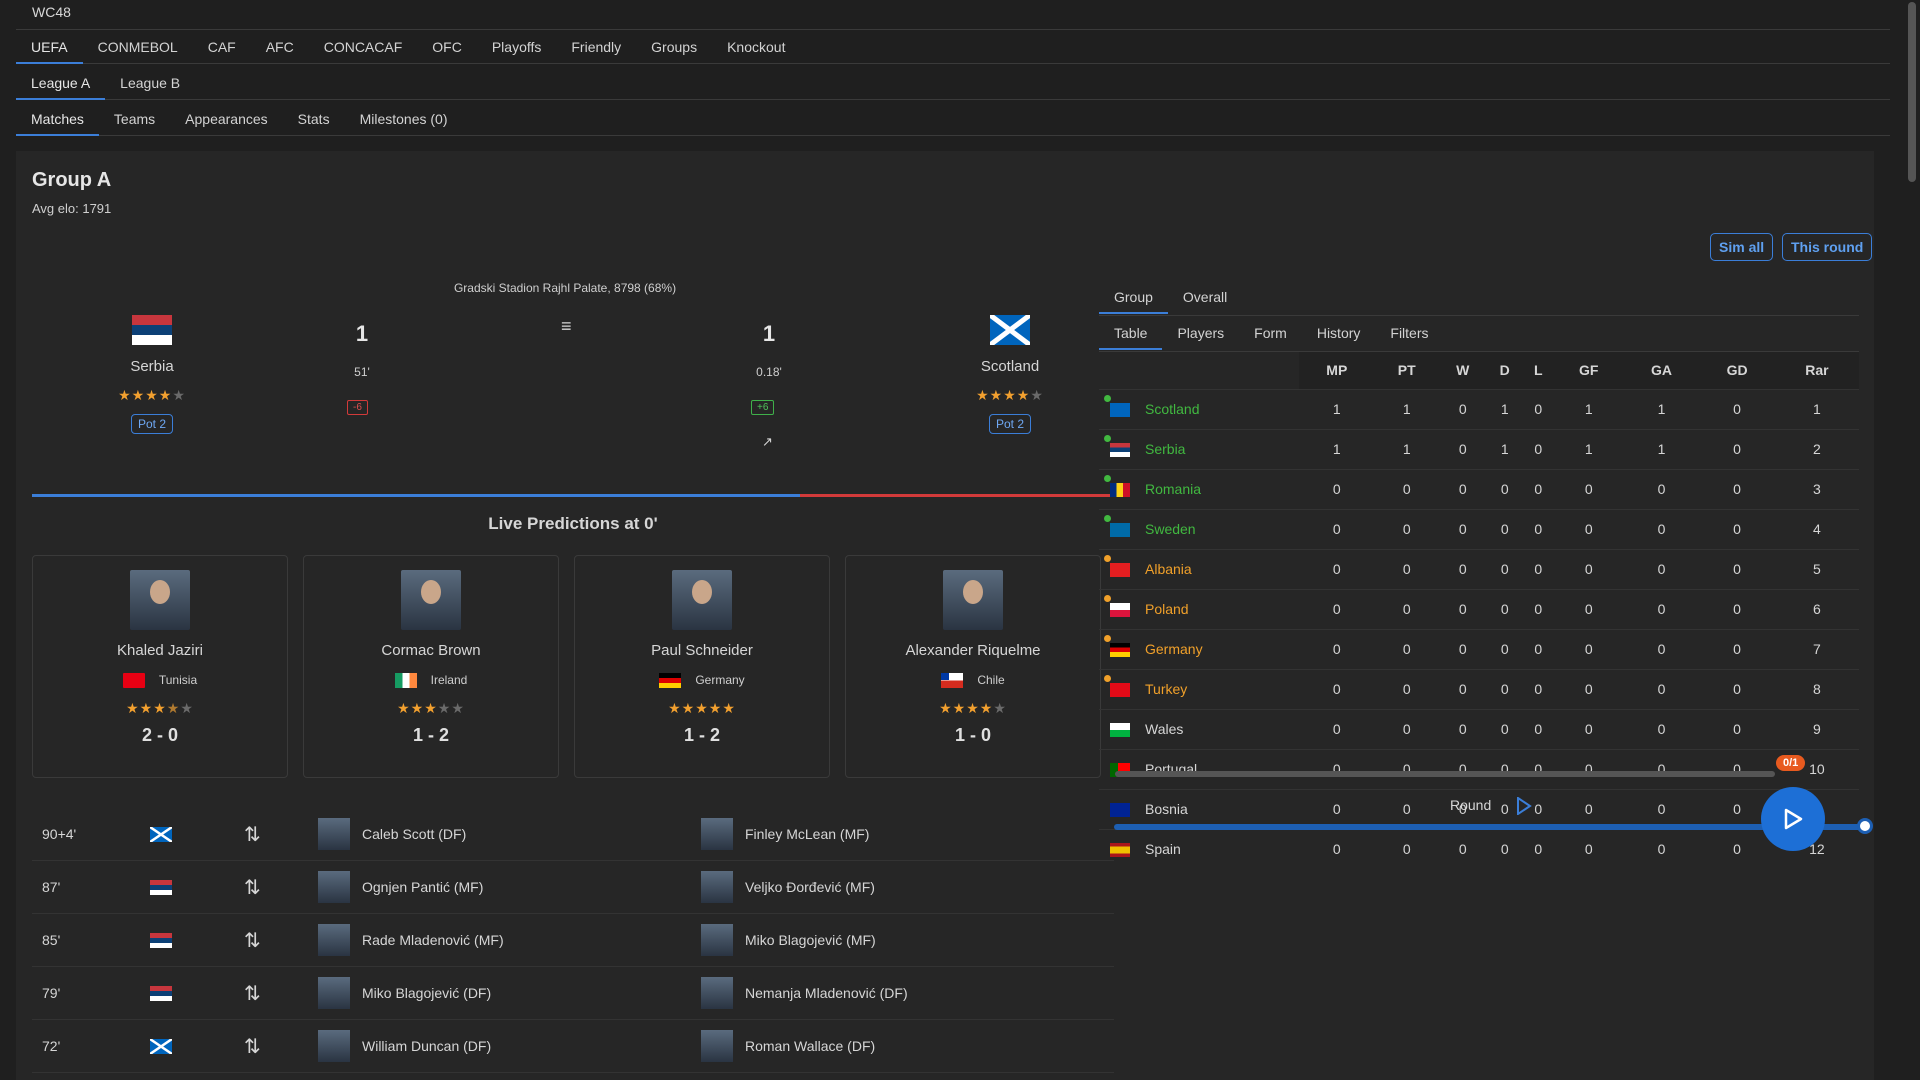 The image size is (1920, 1080). I want to click on table-row: Spain 0 0 0 0 0 0 0 0 12, so click(1479, 848).